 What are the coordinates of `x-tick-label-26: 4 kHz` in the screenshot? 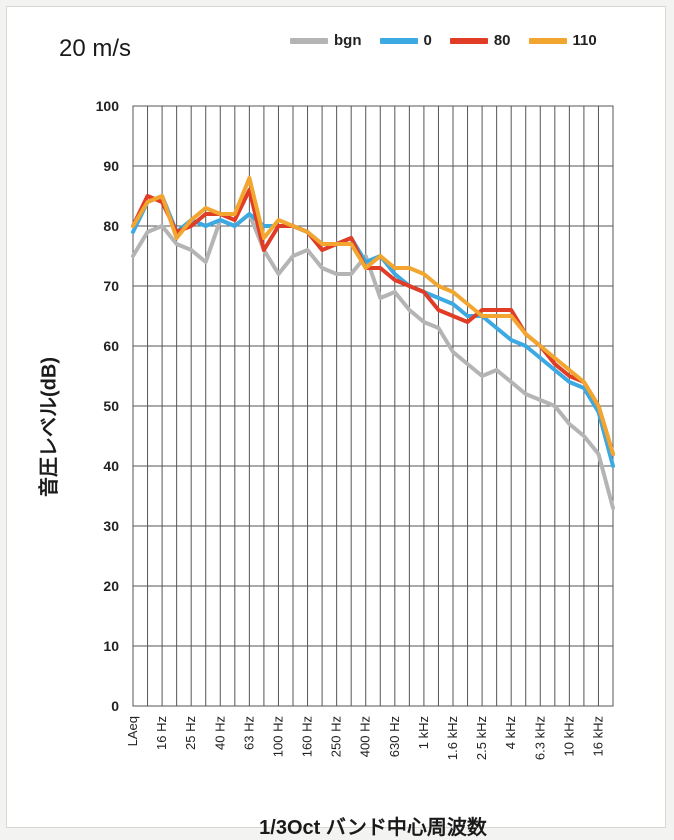 It's located at (510, 732).